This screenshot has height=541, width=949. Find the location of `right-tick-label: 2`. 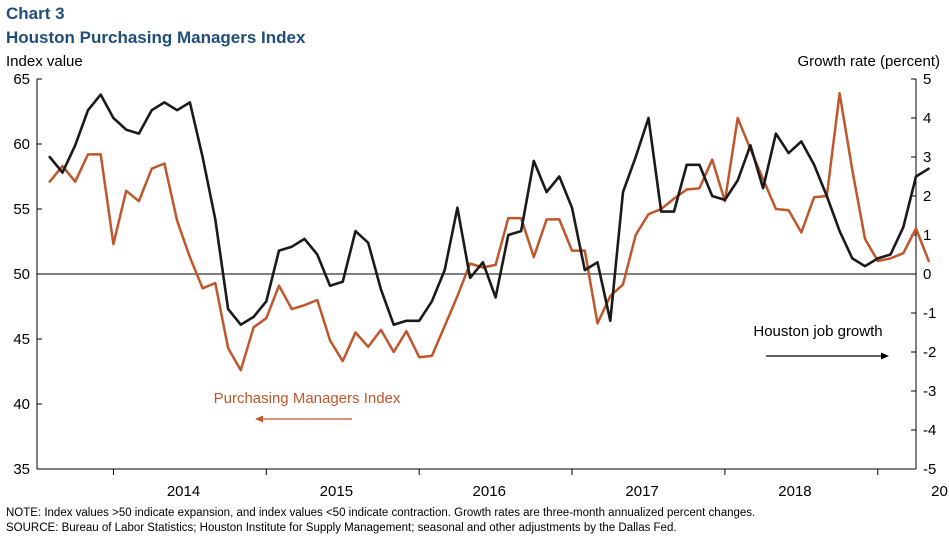

right-tick-label: 2 is located at coordinates (927, 196).